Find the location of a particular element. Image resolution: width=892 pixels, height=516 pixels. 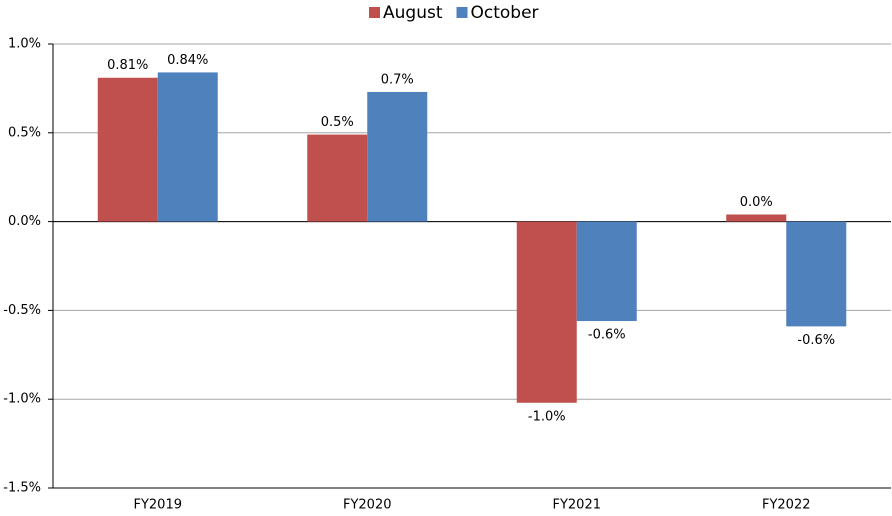

data-label: 0.0% is located at coordinates (756, 202).